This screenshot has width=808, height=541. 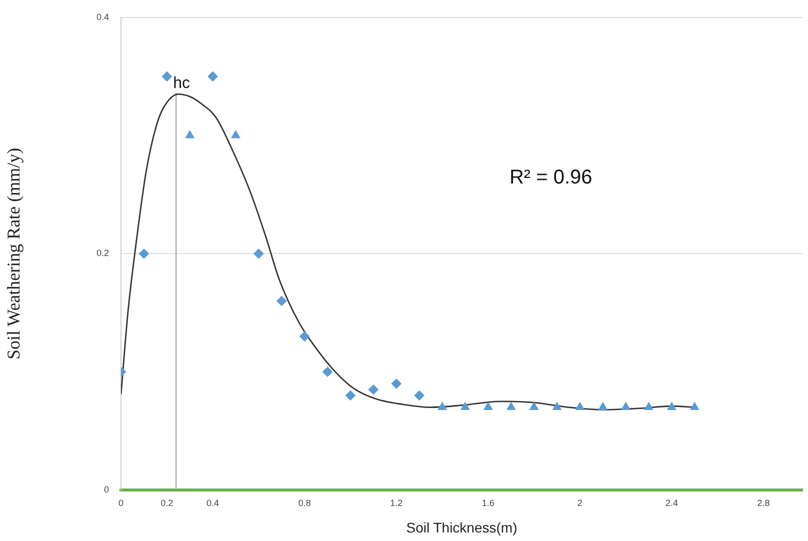 I want to click on y-tick-label: 0, so click(x=106, y=489).